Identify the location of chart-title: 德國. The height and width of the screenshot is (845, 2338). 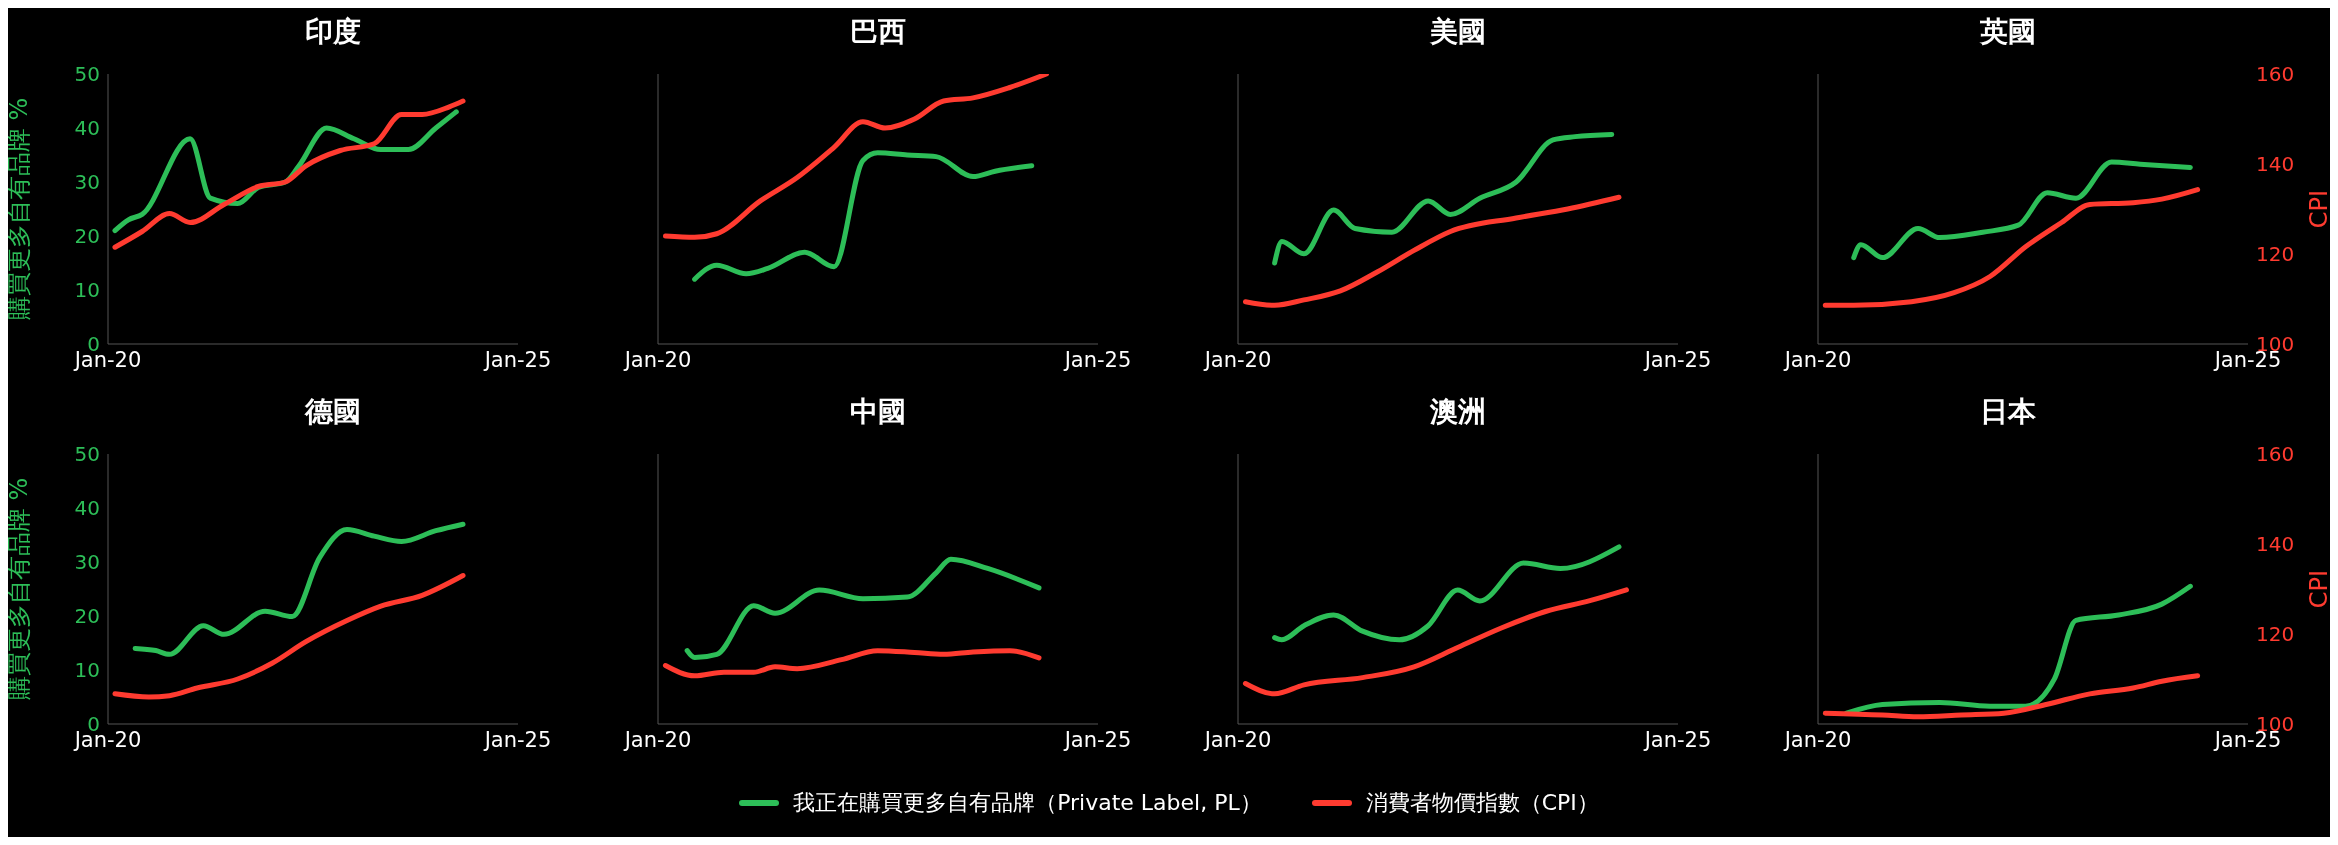
(332, 412).